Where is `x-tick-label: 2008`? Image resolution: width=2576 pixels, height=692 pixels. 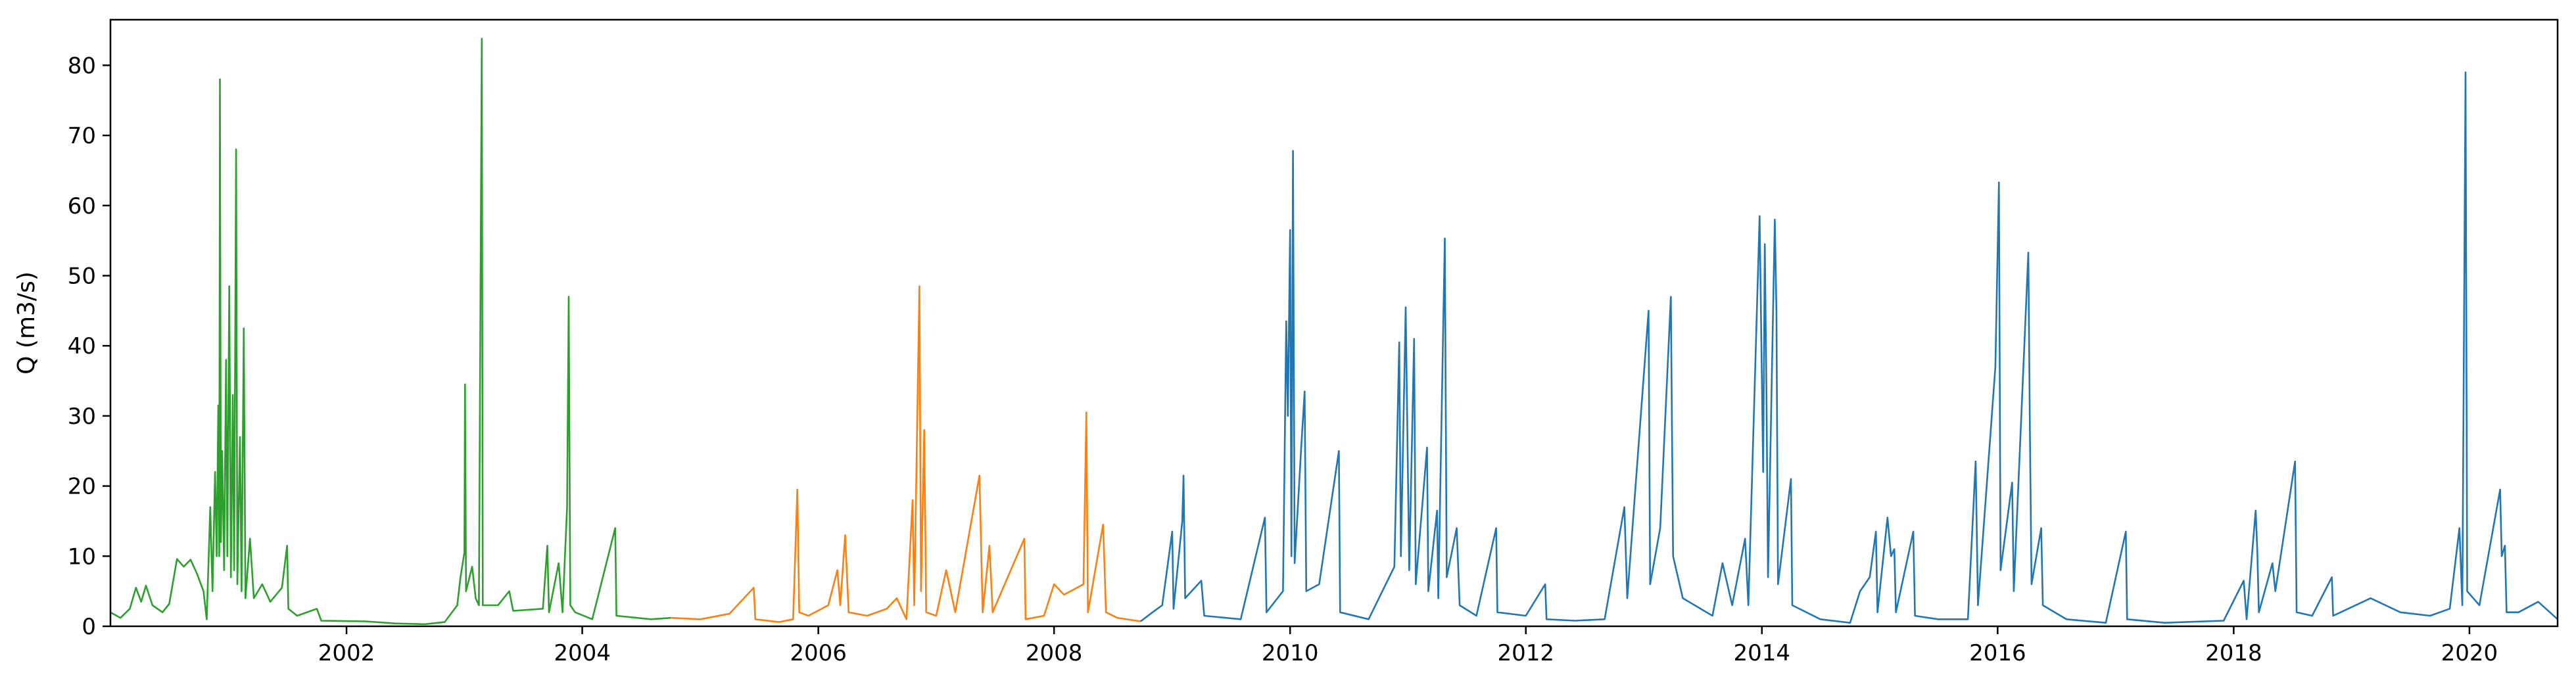 x-tick-label: 2008 is located at coordinates (1054, 653).